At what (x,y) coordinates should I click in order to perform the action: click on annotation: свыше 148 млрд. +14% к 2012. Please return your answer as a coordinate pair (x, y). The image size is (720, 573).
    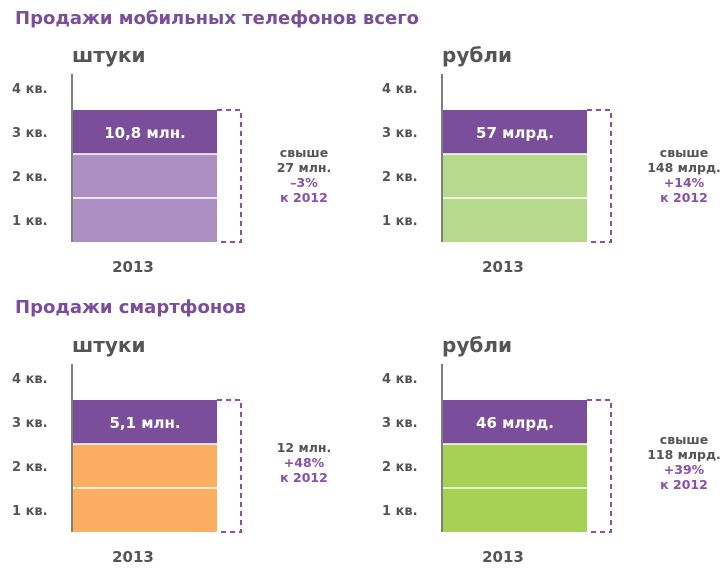
    Looking at the image, I should click on (677, 175).